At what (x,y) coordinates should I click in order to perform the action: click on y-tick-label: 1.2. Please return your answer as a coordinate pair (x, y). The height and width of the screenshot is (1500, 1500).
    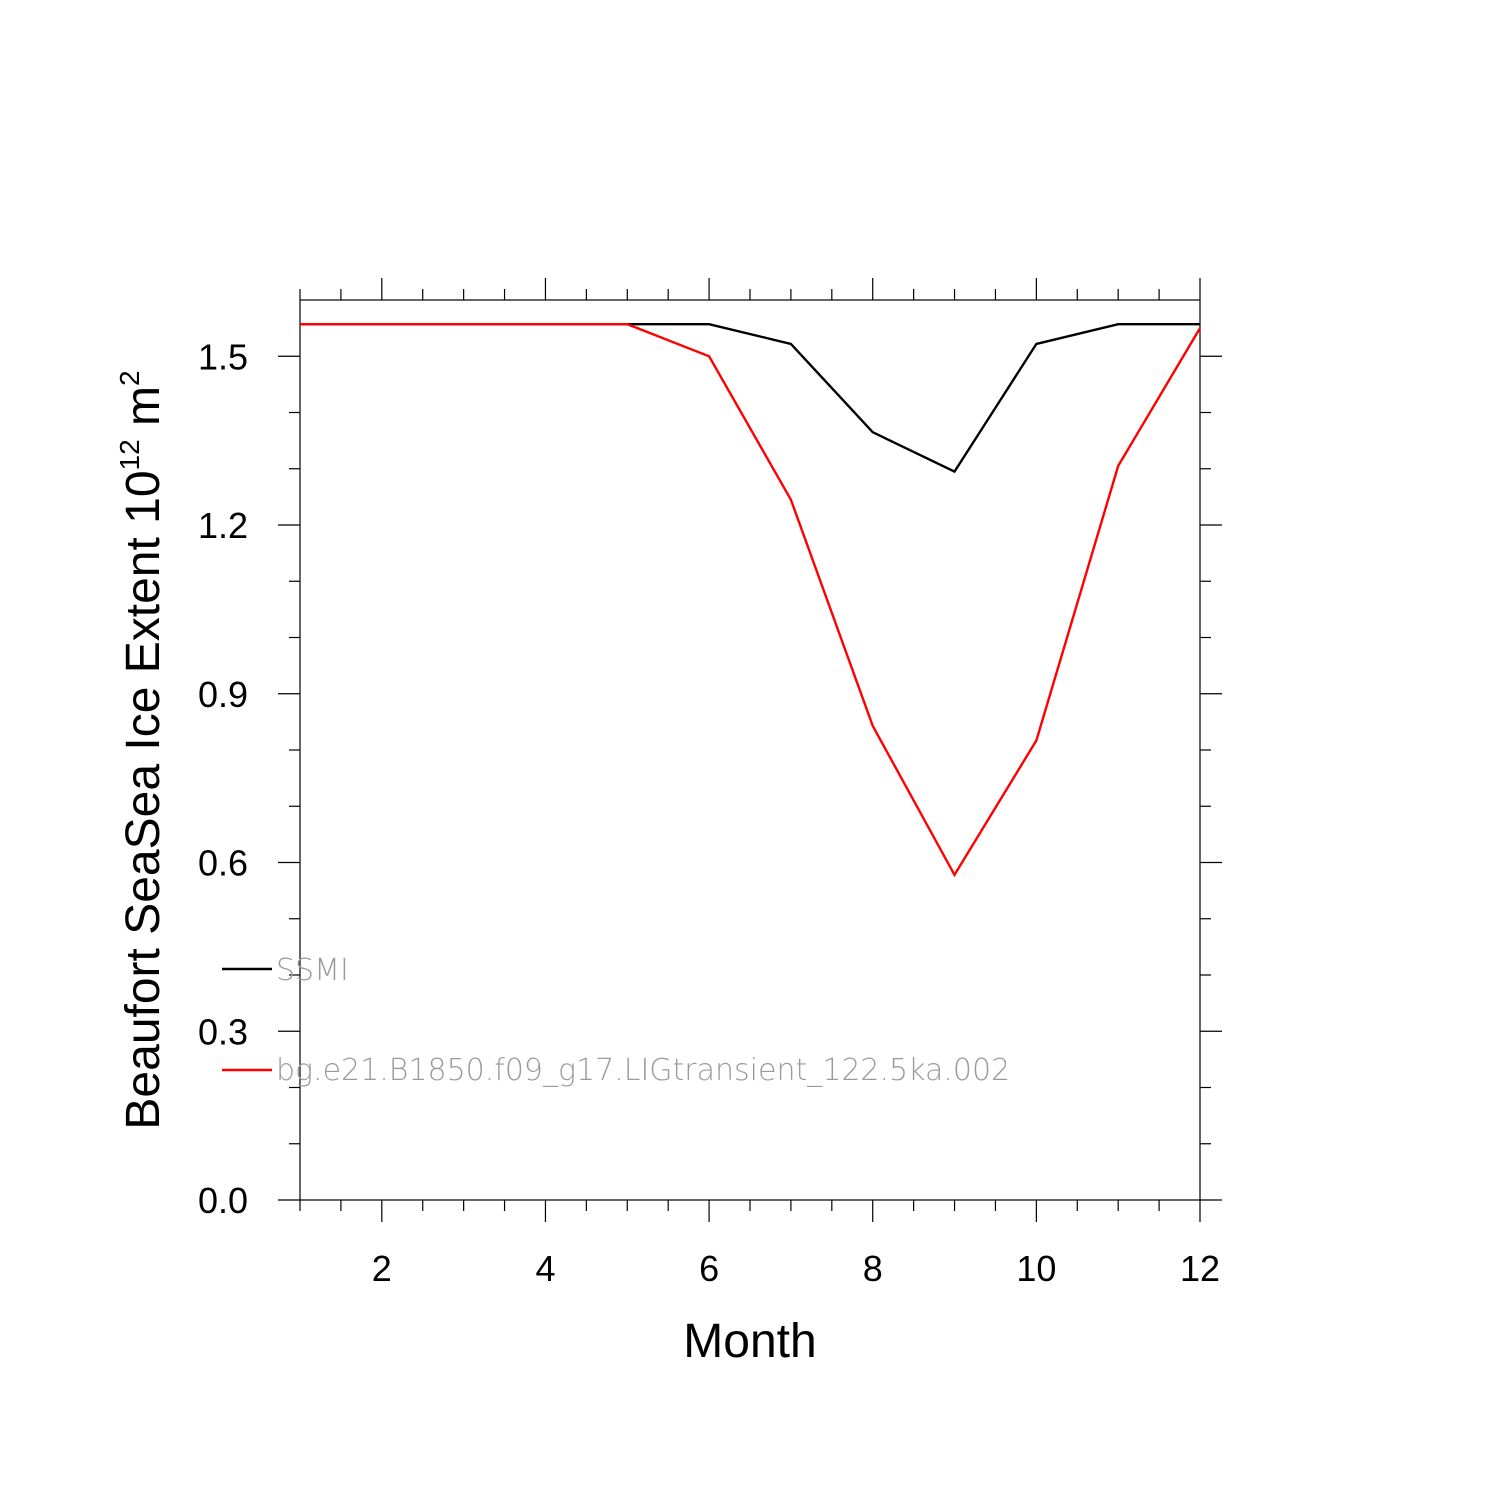
    Looking at the image, I should click on (223, 525).